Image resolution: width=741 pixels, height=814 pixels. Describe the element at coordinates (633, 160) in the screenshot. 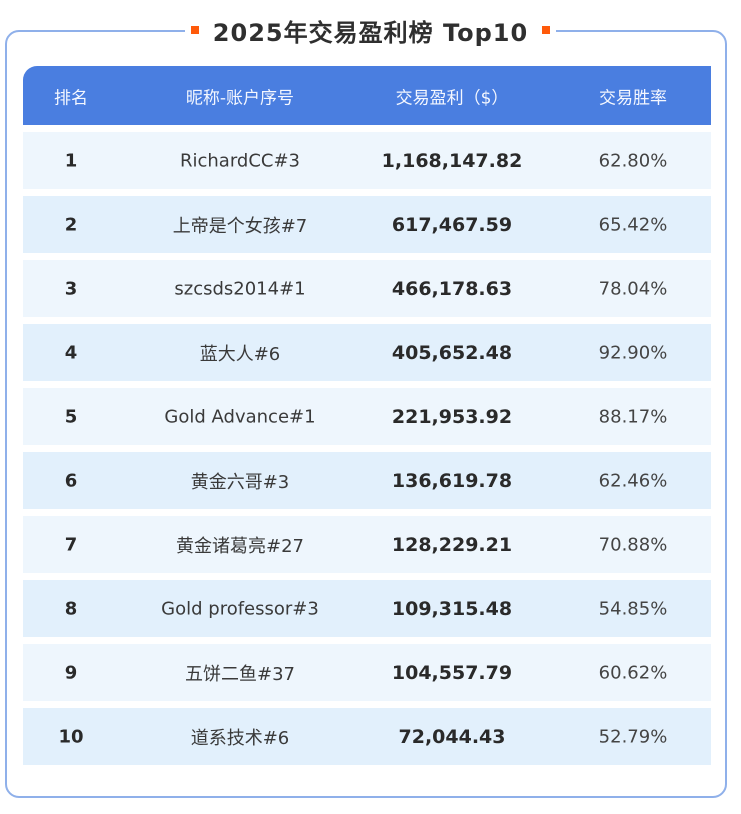

I see `win-rate-cell: 62.80%` at that location.